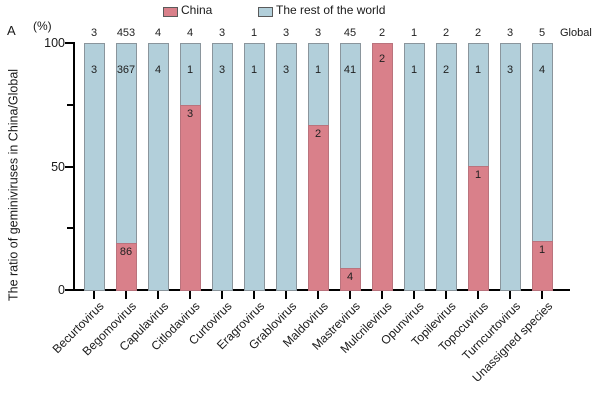  Describe the element at coordinates (74, 166) in the screenshot. I see `y-axis-line` at that location.